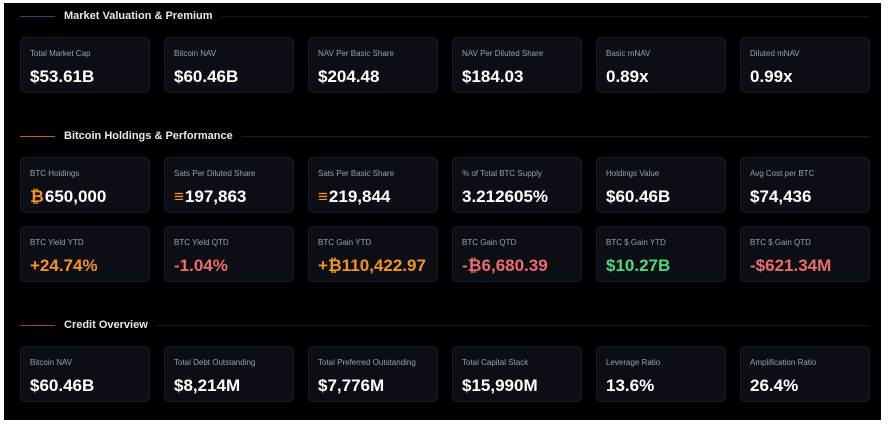 Image resolution: width=888 pixels, height=424 pixels. What do you see at coordinates (356, 53) in the screenshot?
I see `metric-label: NAV Per Basic Share` at bounding box center [356, 53].